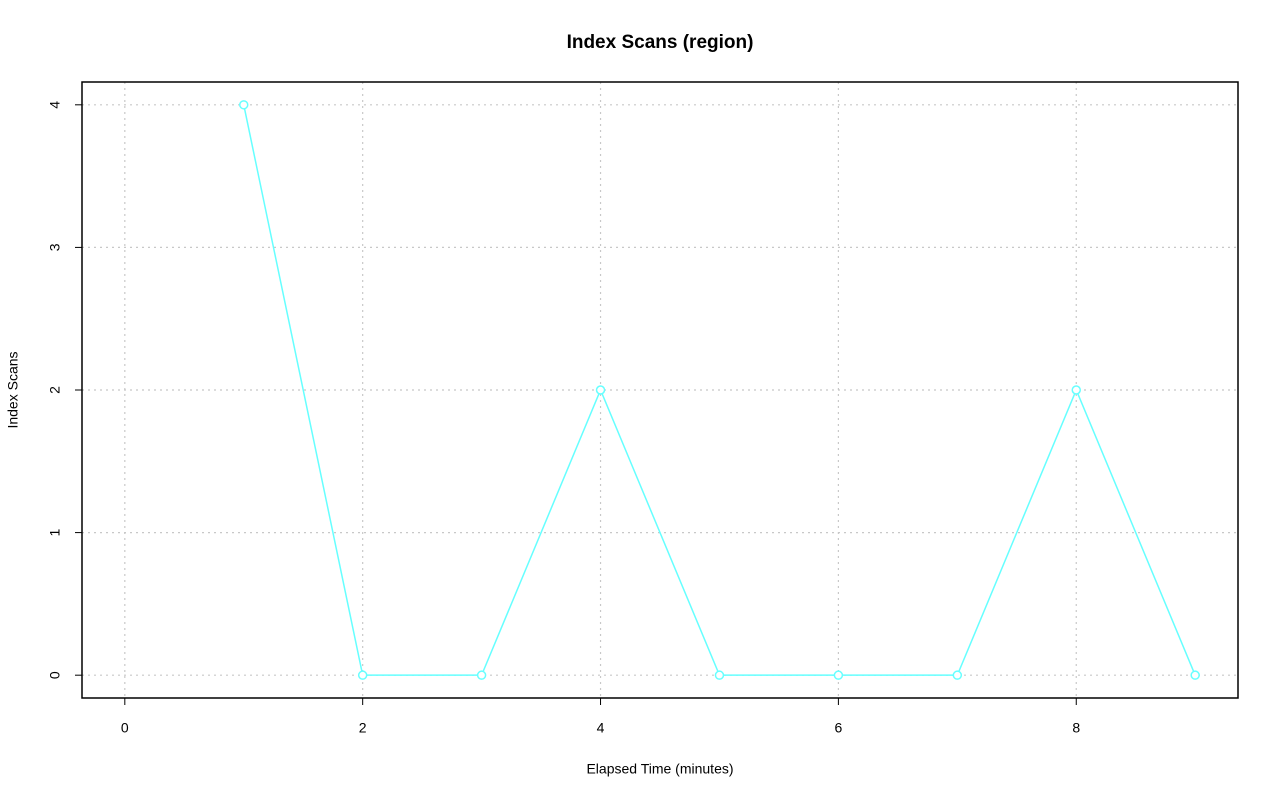 The height and width of the screenshot is (801, 1280). I want to click on chart-title: Index Scans (region), so click(660, 42).